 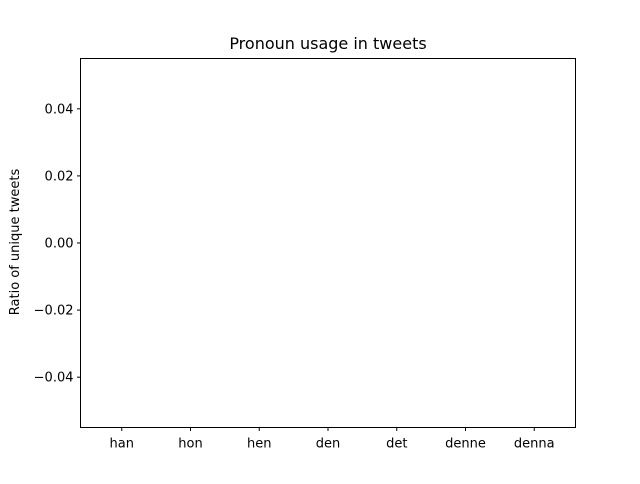 I want to click on x-tick-label-denna: denna, so click(x=534, y=444).